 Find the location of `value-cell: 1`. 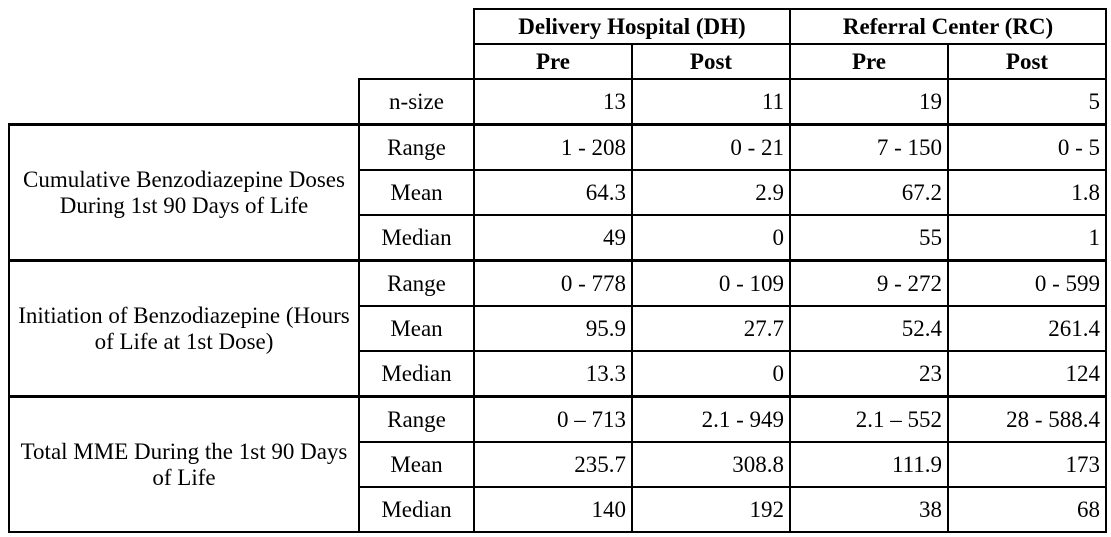

value-cell: 1 is located at coordinates (1027, 238).